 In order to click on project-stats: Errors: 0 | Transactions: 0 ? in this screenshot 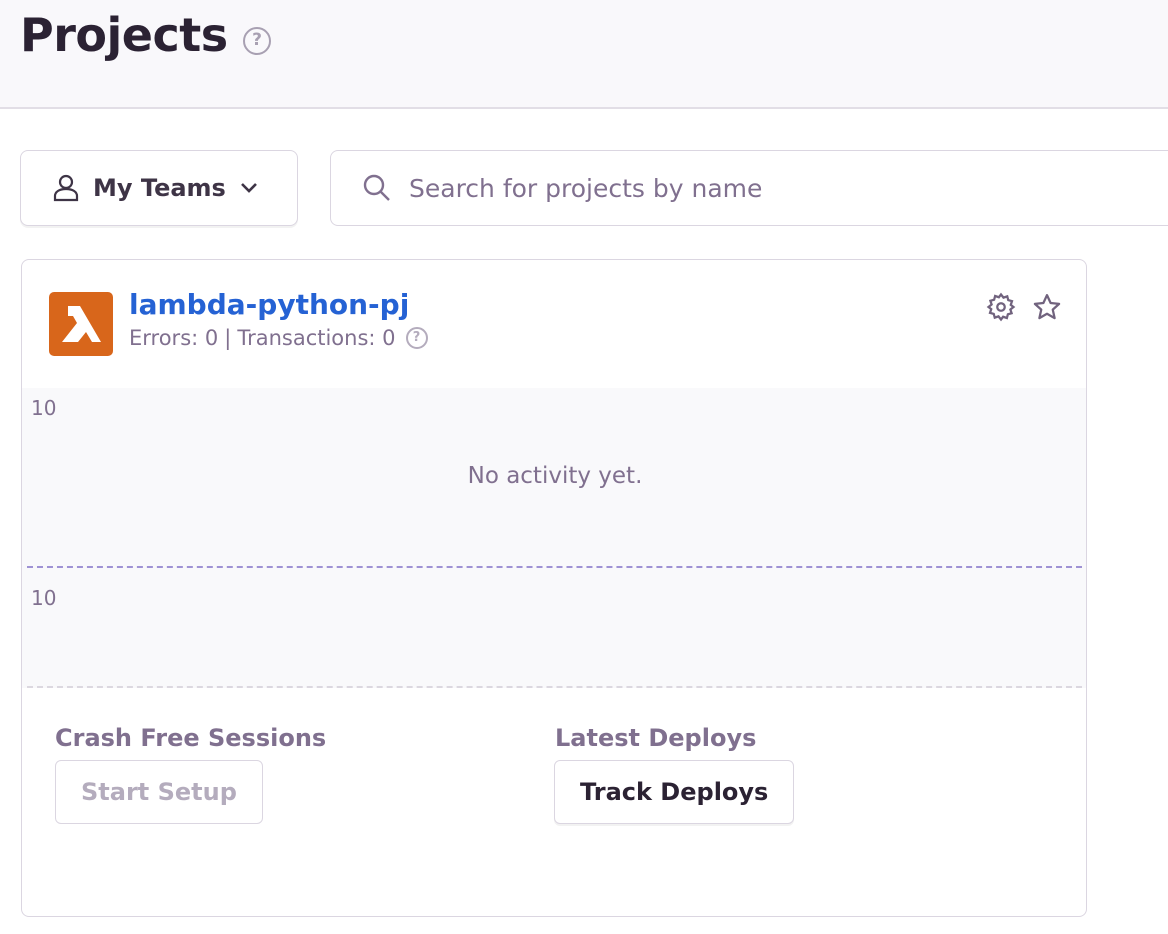, I will do `click(278, 338)`.